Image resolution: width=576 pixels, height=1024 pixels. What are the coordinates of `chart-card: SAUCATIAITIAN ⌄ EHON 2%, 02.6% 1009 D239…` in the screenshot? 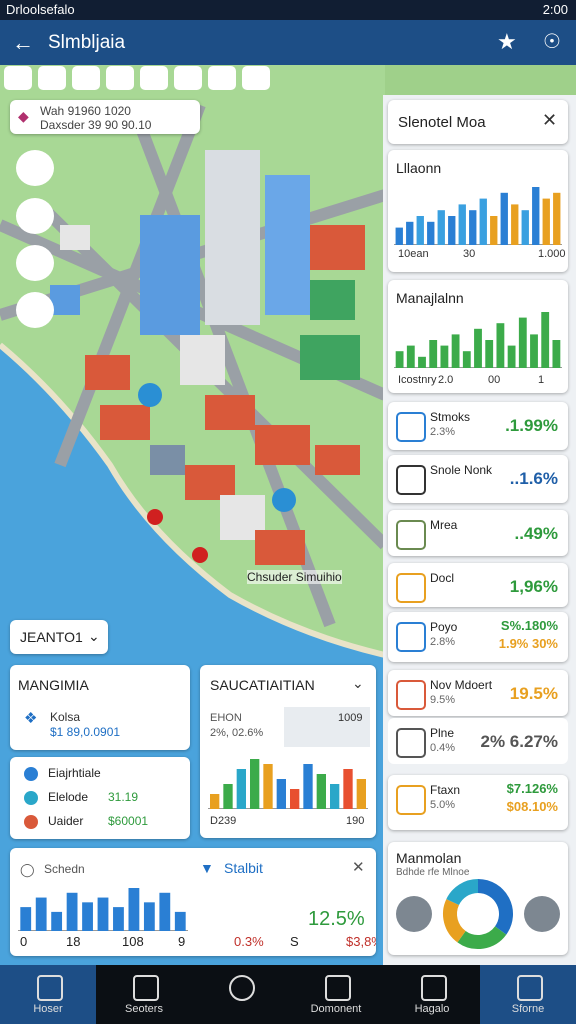 It's located at (288, 751).